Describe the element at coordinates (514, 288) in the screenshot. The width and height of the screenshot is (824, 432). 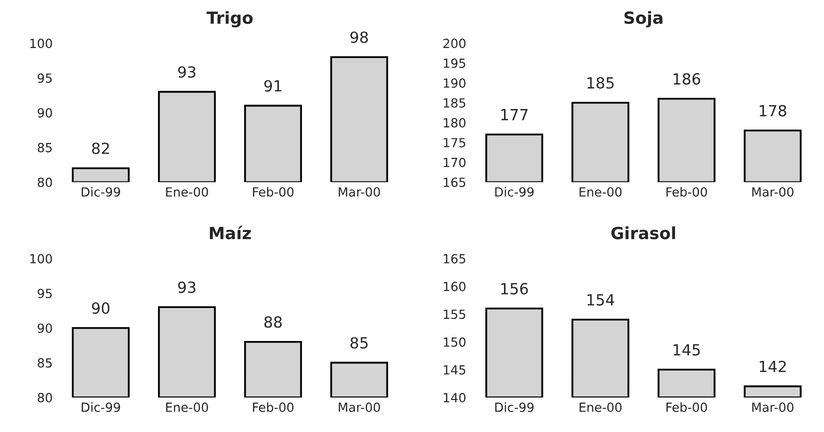
I see `data-label: 156` at that location.